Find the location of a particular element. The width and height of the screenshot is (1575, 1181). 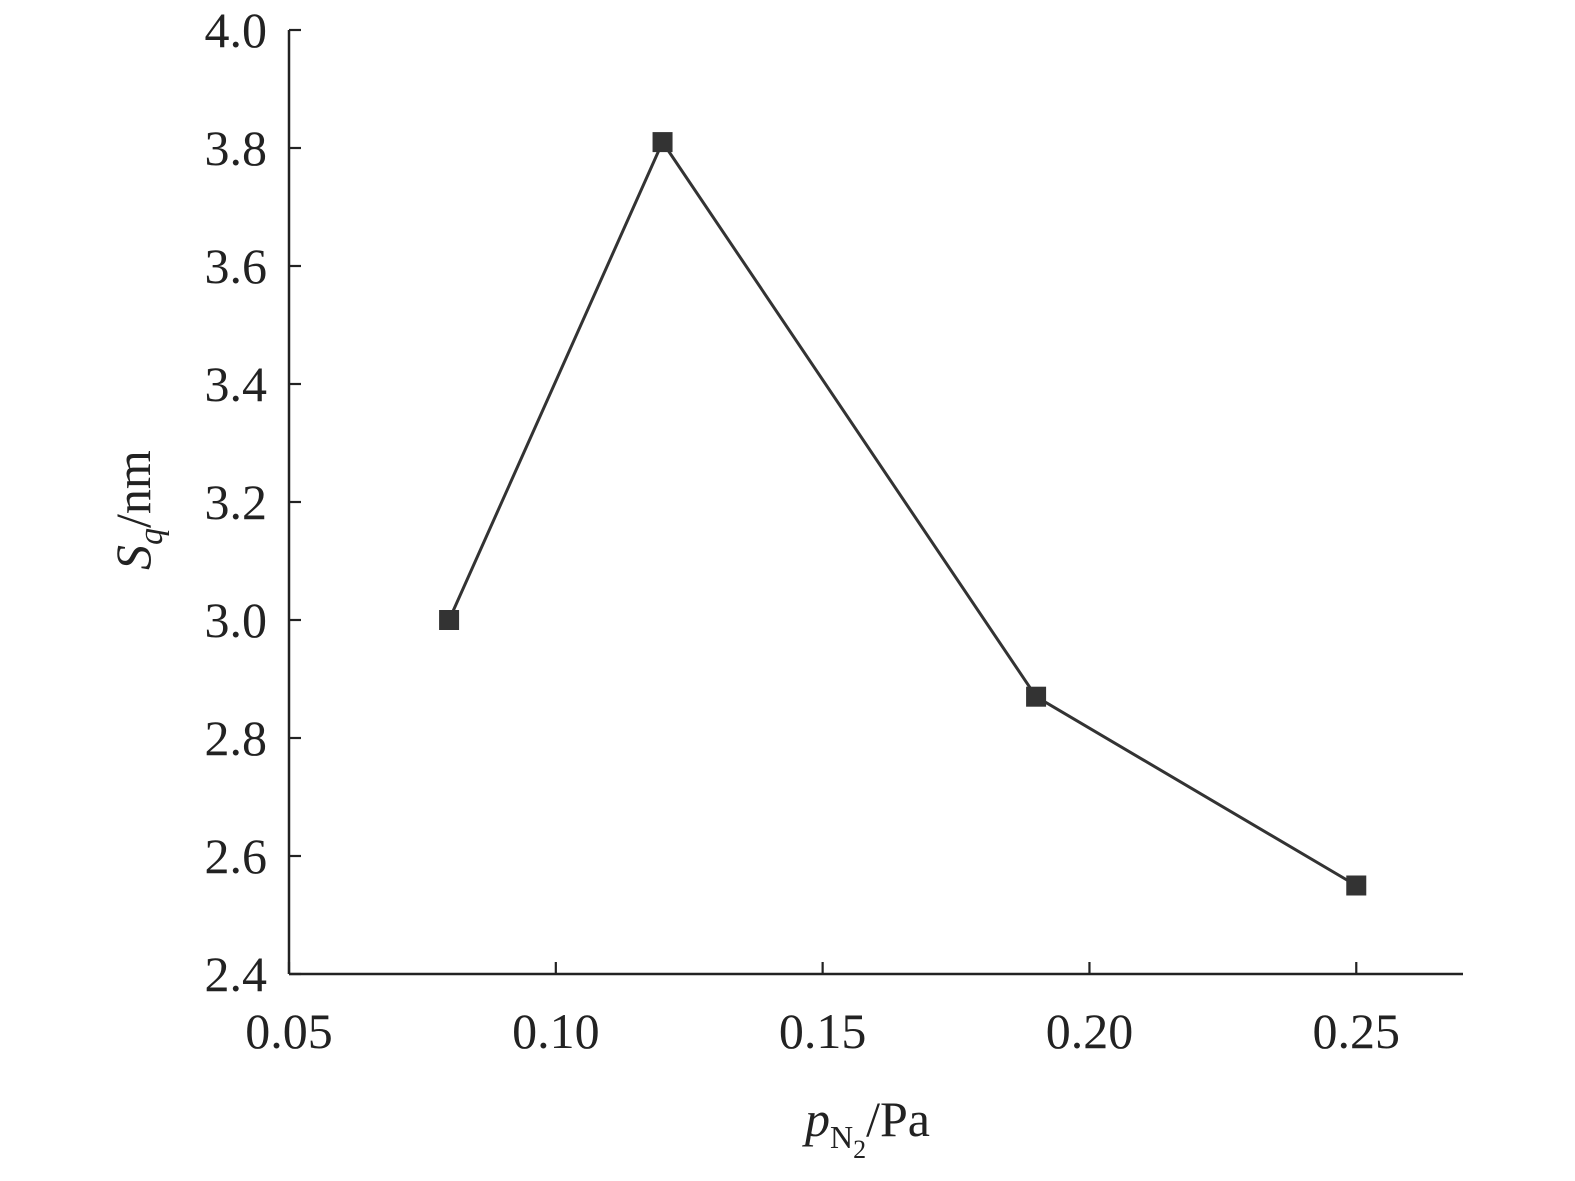

y-tick-label: 3.8 is located at coordinates (236, 148).